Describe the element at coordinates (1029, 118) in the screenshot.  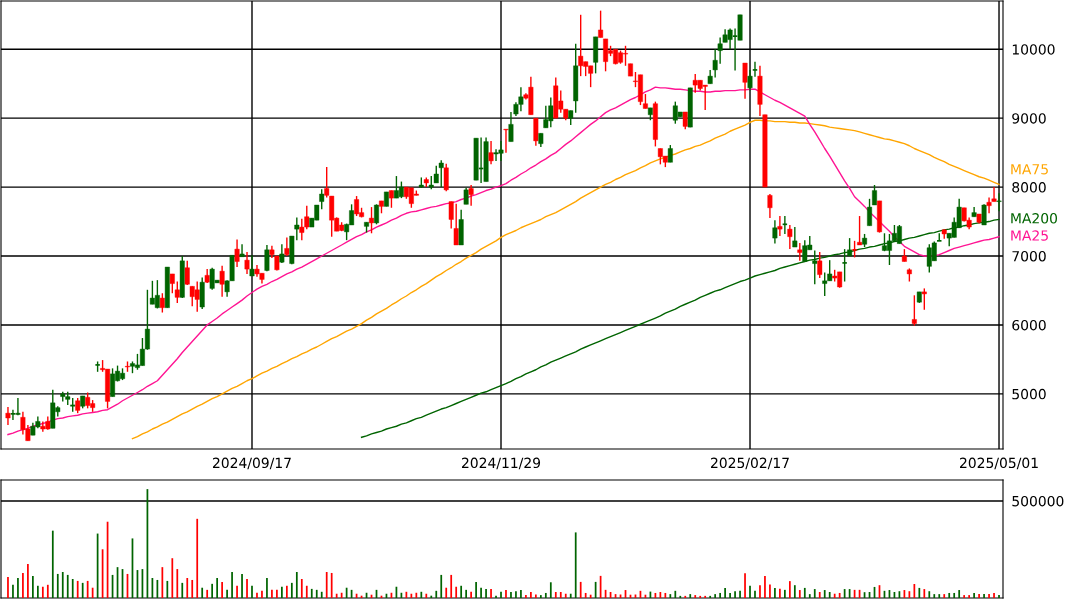
I see `y-tick-label: 9000` at that location.